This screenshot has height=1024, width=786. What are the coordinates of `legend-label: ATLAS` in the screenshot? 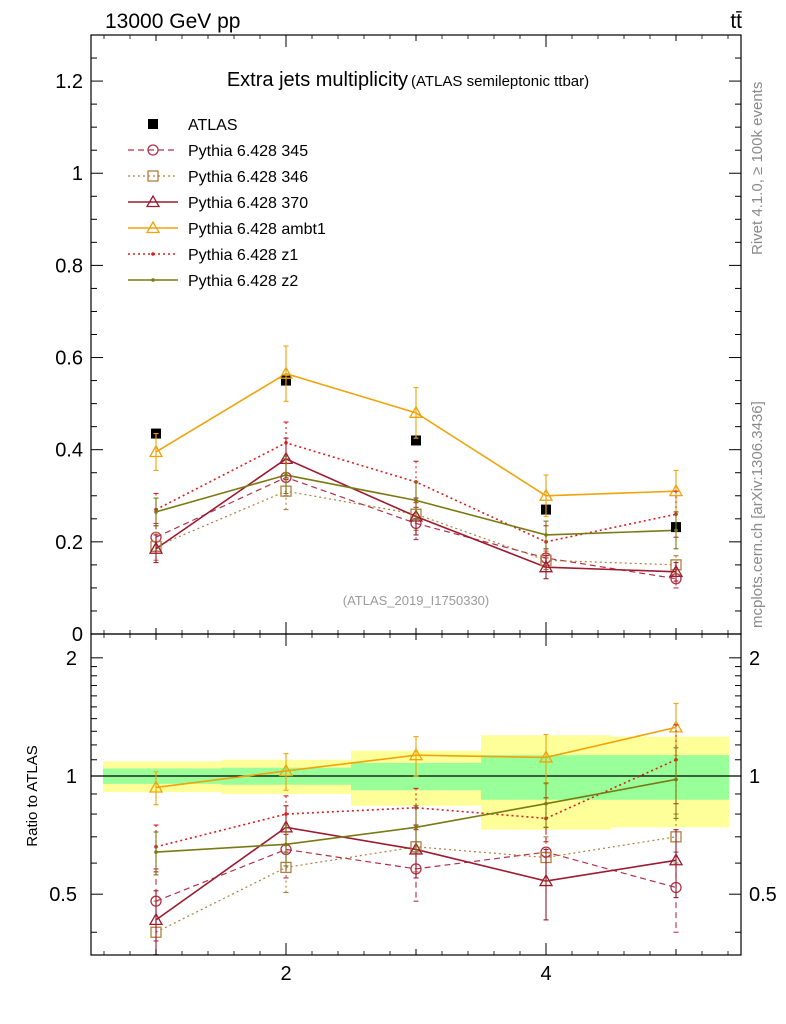 It's located at (213, 125).